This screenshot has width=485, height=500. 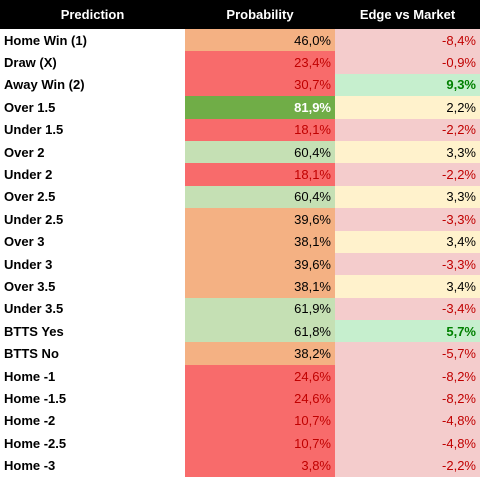 What do you see at coordinates (260, 14) in the screenshot?
I see `header-cell: Probability` at bounding box center [260, 14].